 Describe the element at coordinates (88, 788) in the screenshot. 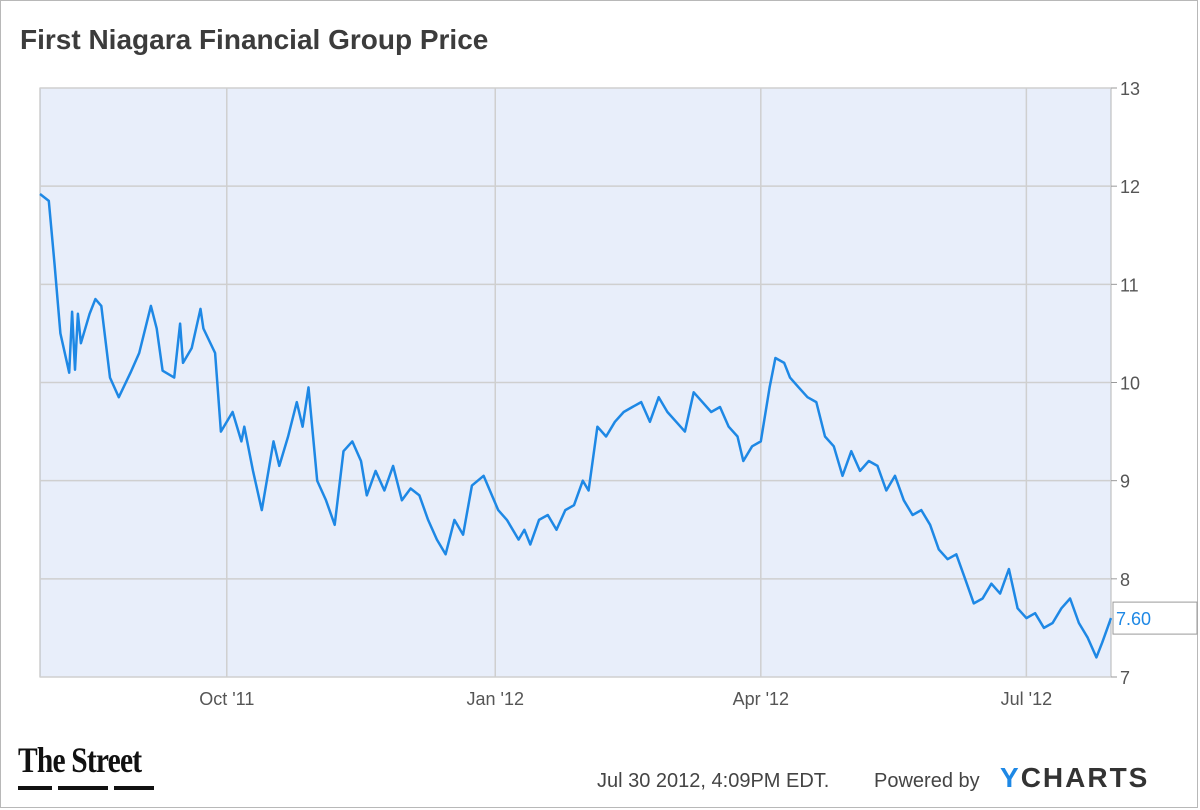

I see `thestreet-logo-underline` at that location.